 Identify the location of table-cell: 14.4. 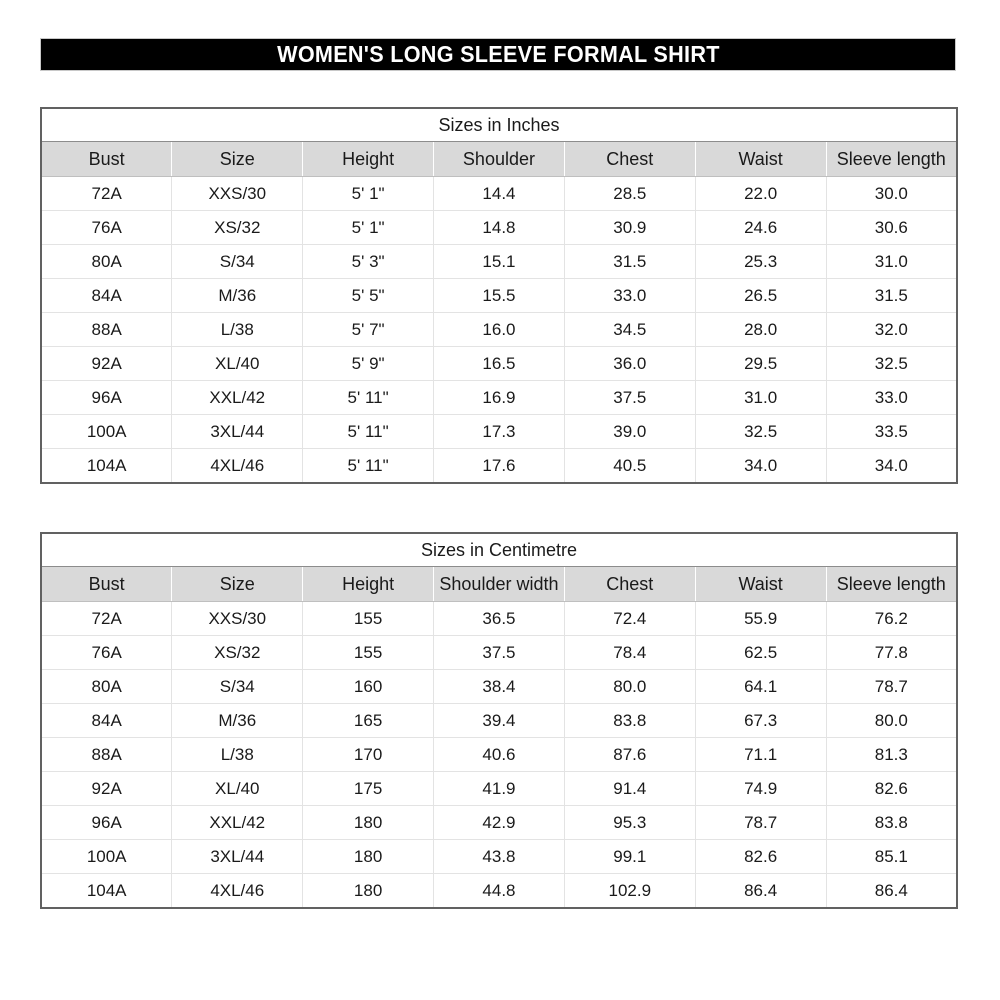
(499, 193).